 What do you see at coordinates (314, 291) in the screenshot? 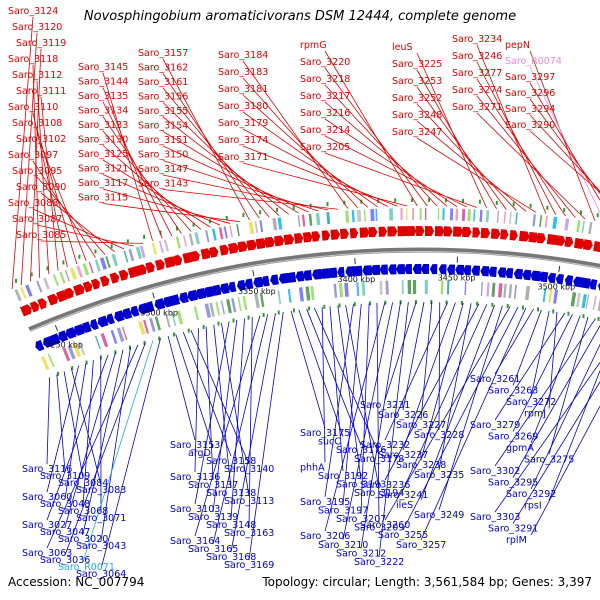
I see `genome-backbone-highlight` at bounding box center [314, 291].